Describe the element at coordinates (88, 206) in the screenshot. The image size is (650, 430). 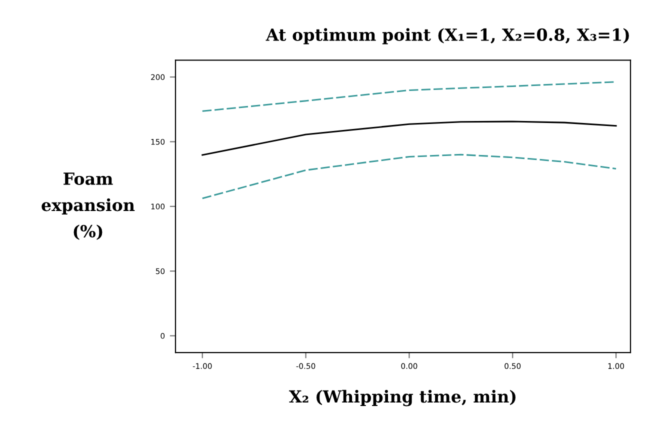
I see `y-axis-title: Foam expansion (%)` at that location.